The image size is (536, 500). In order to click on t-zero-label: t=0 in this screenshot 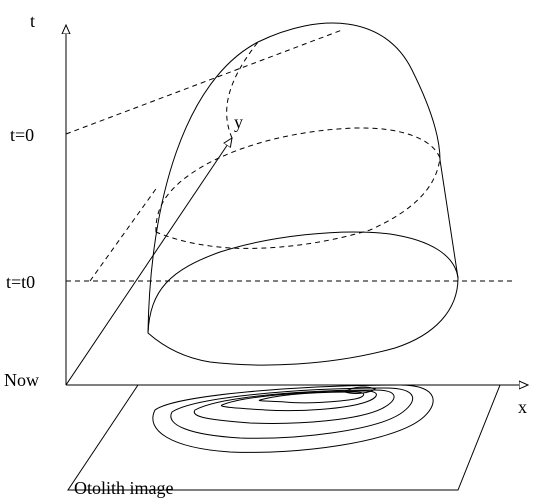, I will do `click(22, 135)`.